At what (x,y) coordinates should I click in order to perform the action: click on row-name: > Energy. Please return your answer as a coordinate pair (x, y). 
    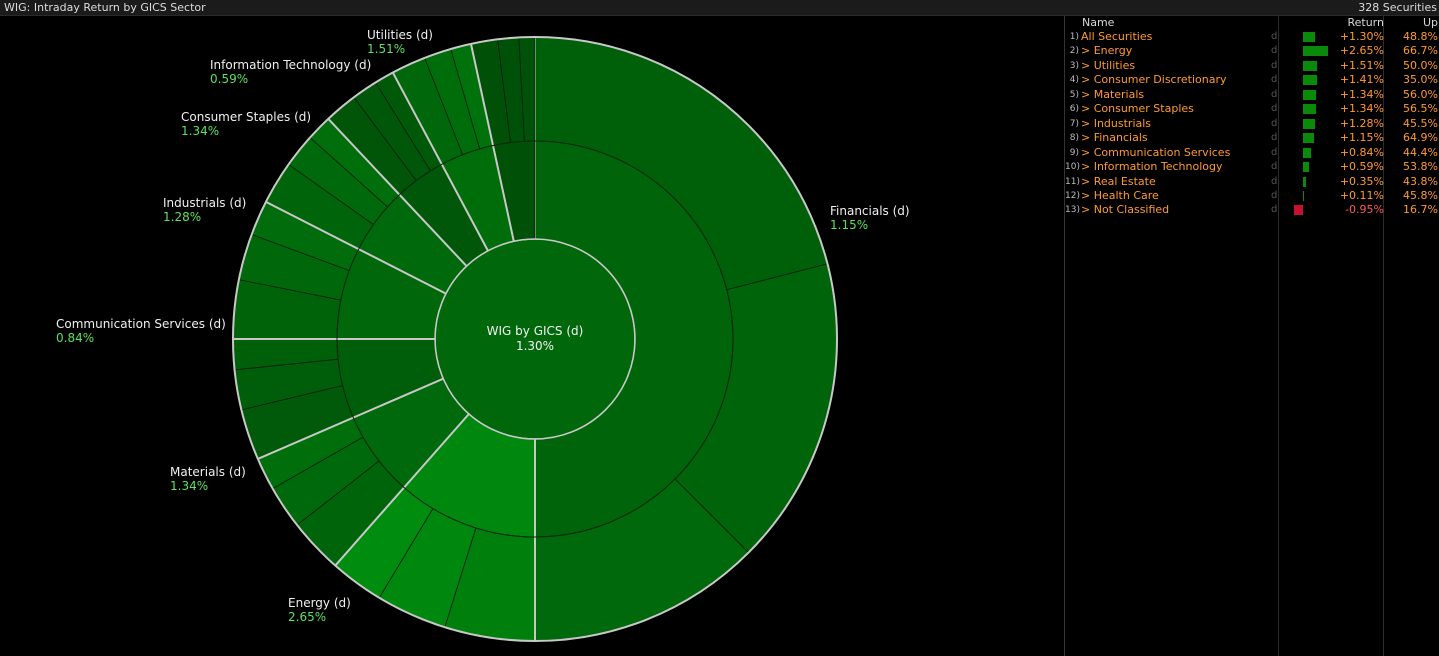
    Looking at the image, I should click on (1107, 51).